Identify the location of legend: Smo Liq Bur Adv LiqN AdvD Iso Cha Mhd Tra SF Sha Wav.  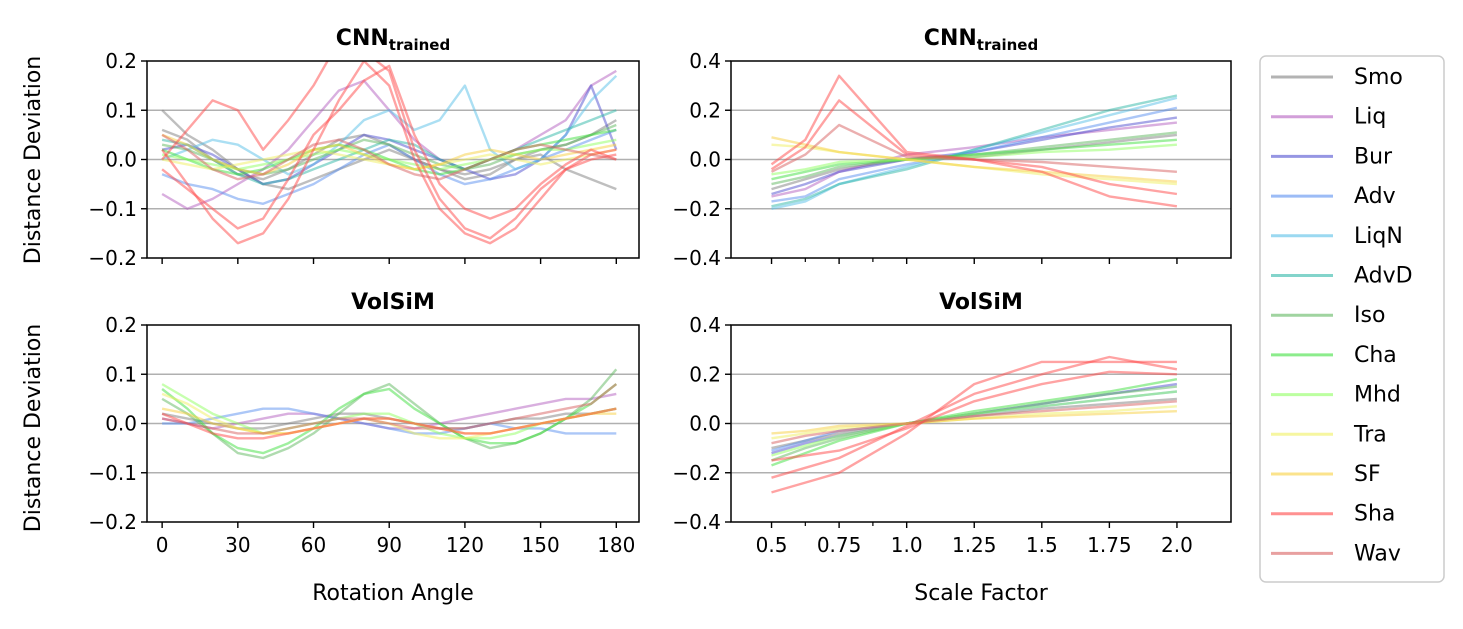
(1352, 319).